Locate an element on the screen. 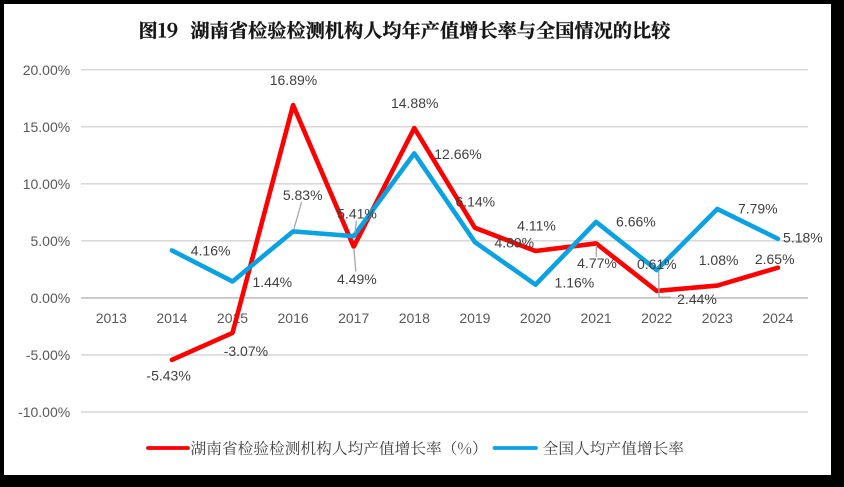 The image size is (844, 487). svg-text: 1.16% is located at coordinates (575, 282).